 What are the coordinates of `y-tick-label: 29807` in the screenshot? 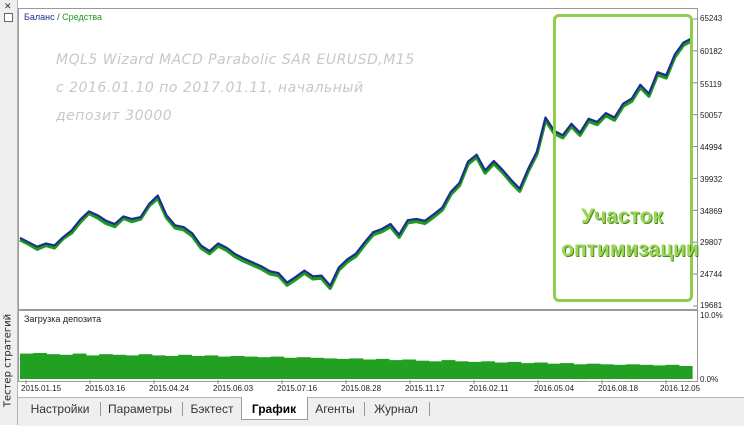 It's located at (711, 242).